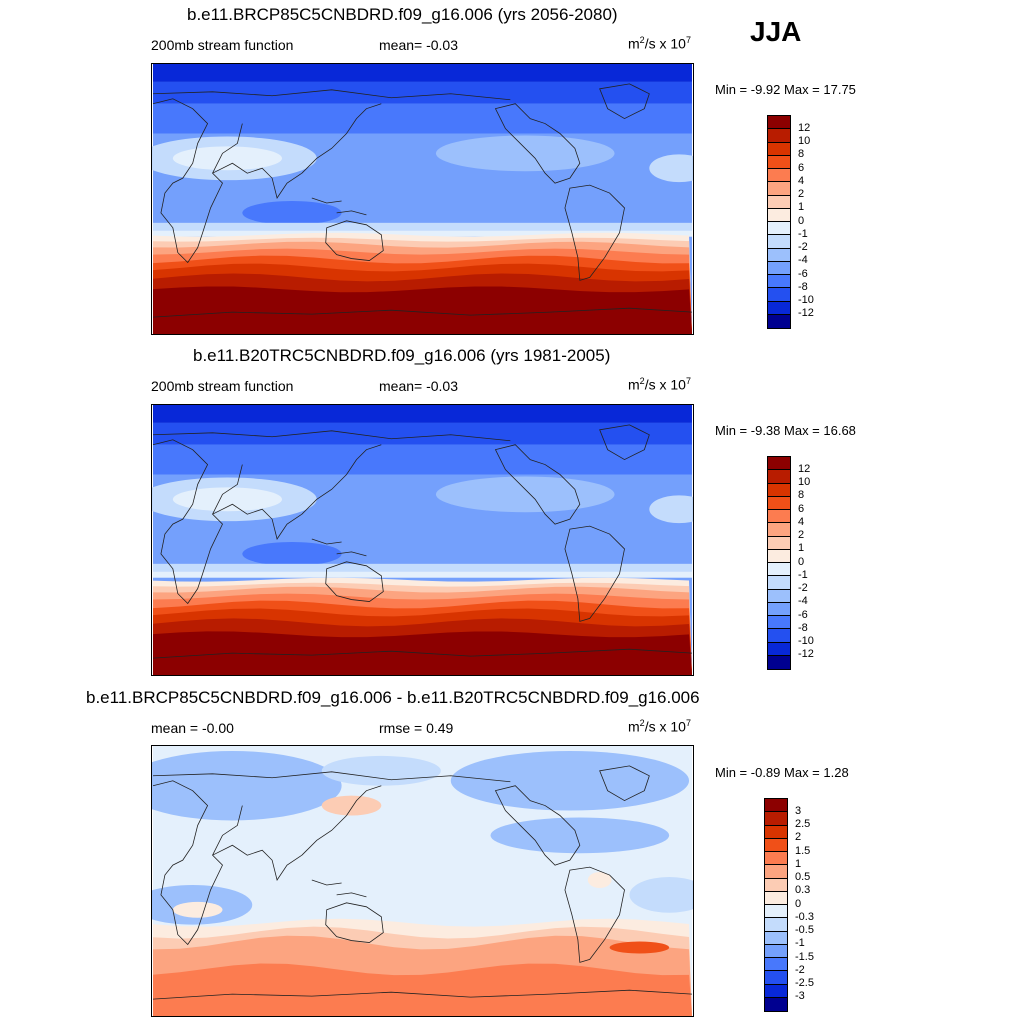 The image size is (1024, 1024). What do you see at coordinates (416, 728) in the screenshot?
I see `panel3-rmse-label: rmse = 0.49` at bounding box center [416, 728].